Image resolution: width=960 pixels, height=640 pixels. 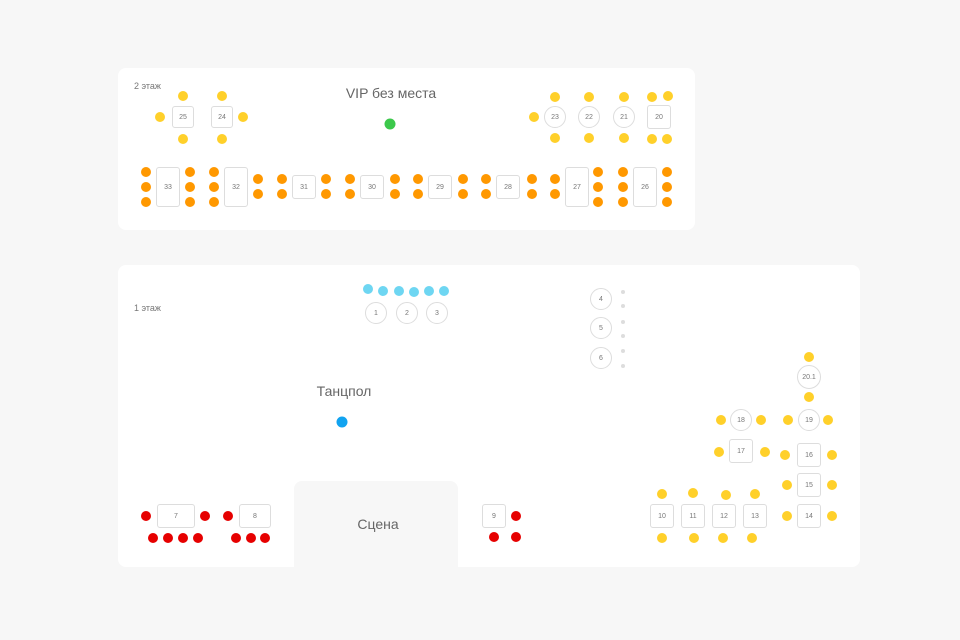 What do you see at coordinates (372, 187) in the screenshot?
I see `table-30: 30` at bounding box center [372, 187].